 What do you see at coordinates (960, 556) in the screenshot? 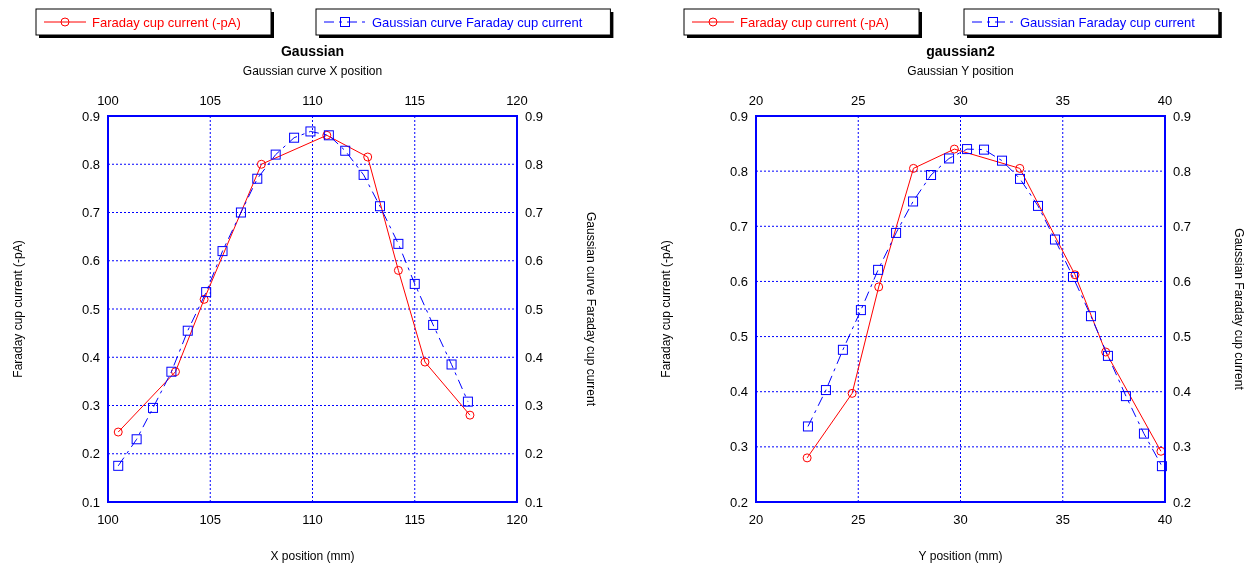
I see `x-axis-title: Y position (mm)` at bounding box center [960, 556].